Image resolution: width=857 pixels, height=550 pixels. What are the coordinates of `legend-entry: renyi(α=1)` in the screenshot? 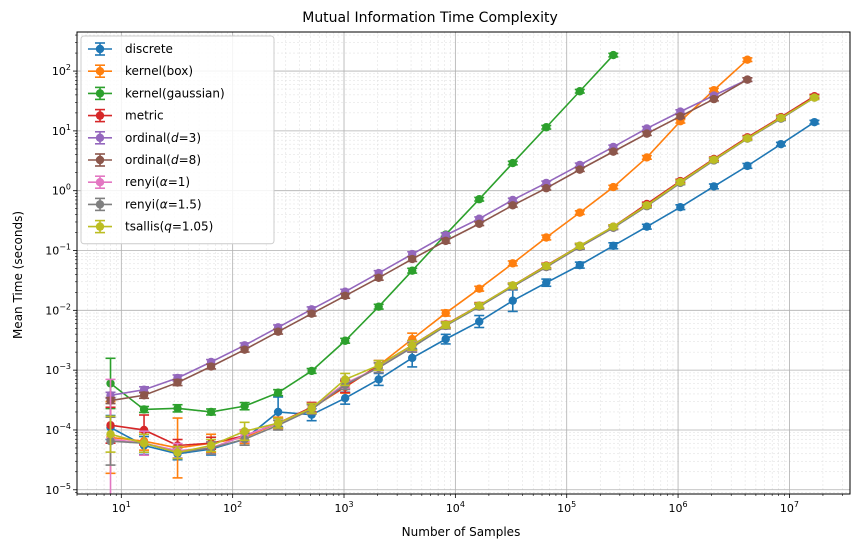 It's located at (139, 182).